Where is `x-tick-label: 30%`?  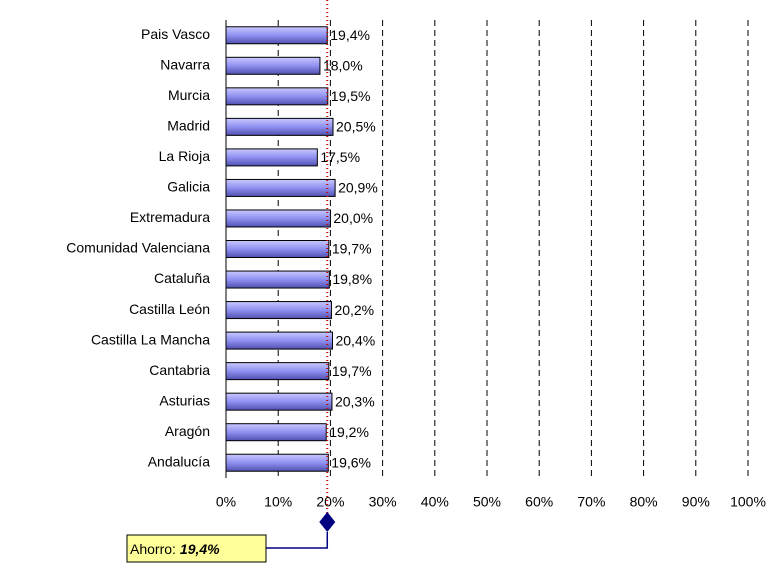
x-tick-label: 30% is located at coordinates (383, 502).